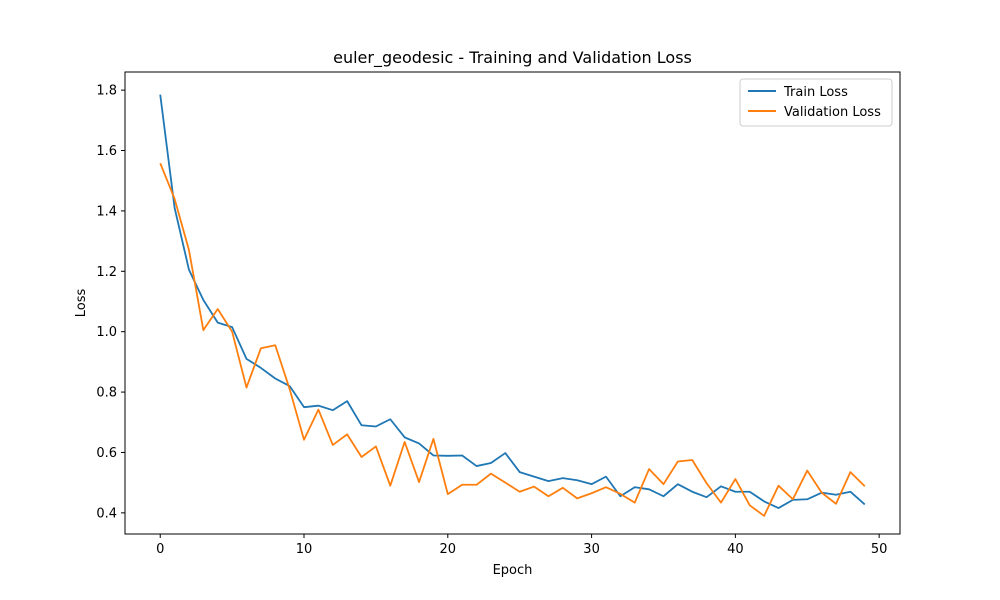 The height and width of the screenshot is (600, 1000). I want to click on x-tick-label: 0, so click(160, 549).